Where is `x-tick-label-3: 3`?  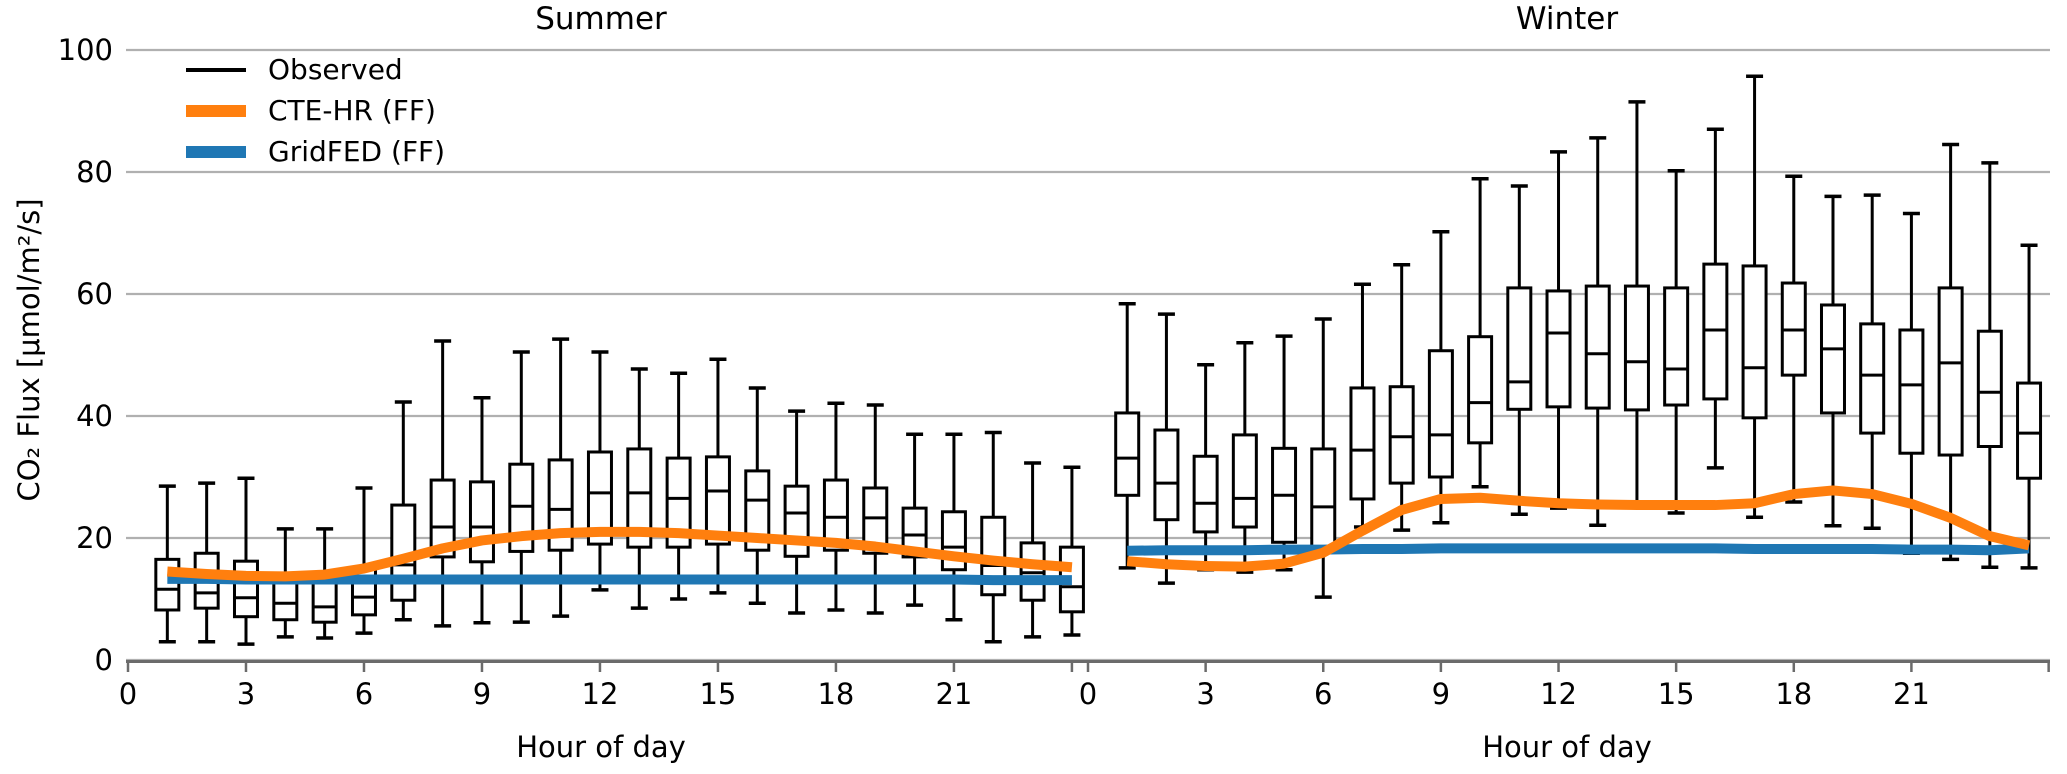
x-tick-label-3: 3 is located at coordinates (246, 694).